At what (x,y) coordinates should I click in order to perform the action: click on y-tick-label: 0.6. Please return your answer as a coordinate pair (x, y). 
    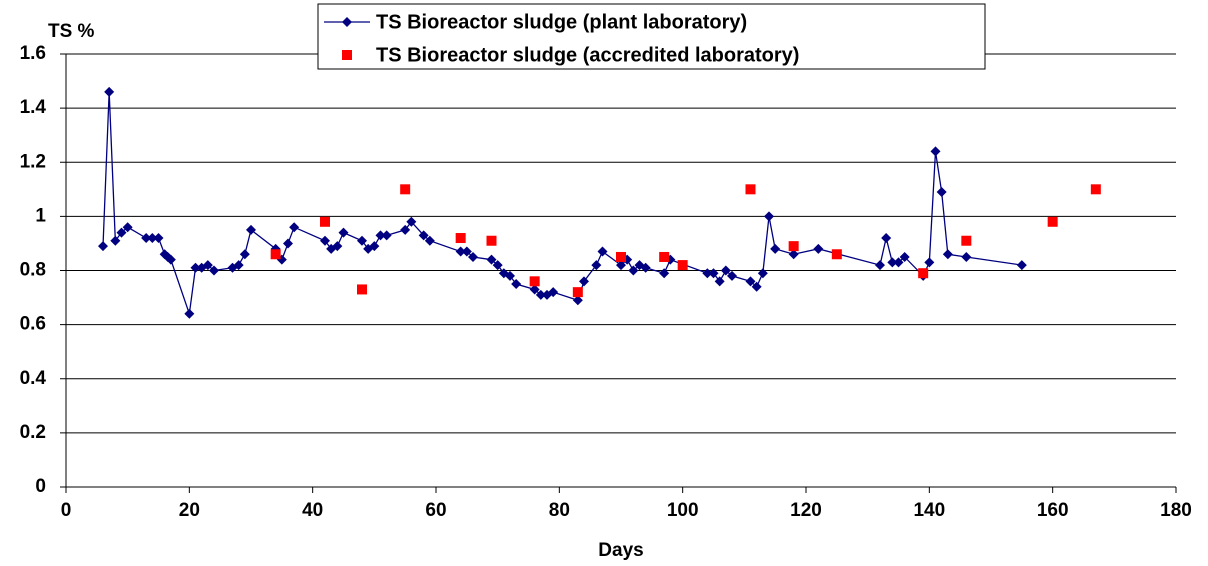
    Looking at the image, I should click on (33, 324).